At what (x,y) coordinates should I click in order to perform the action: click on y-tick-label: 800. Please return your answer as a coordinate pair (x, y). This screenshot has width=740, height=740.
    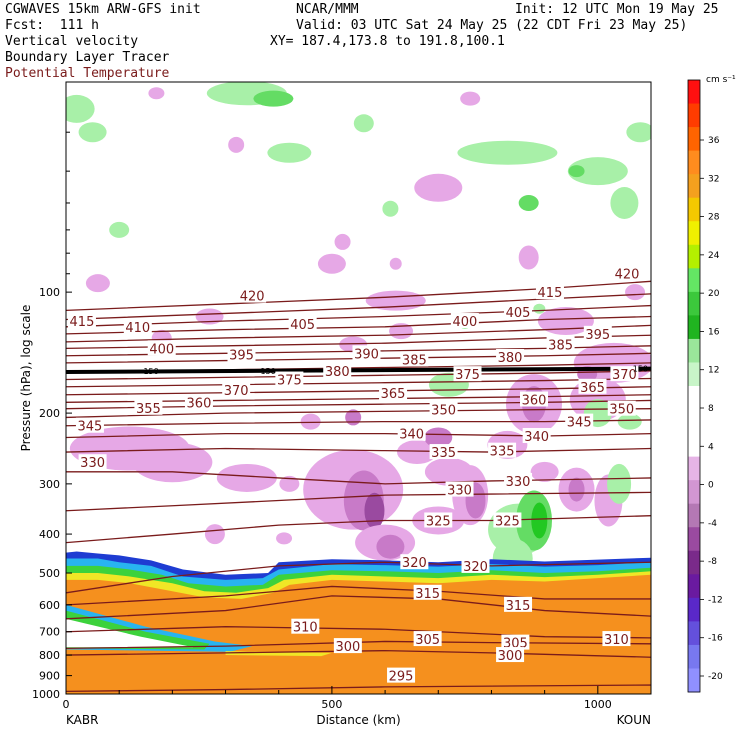
    Looking at the image, I should click on (49, 655).